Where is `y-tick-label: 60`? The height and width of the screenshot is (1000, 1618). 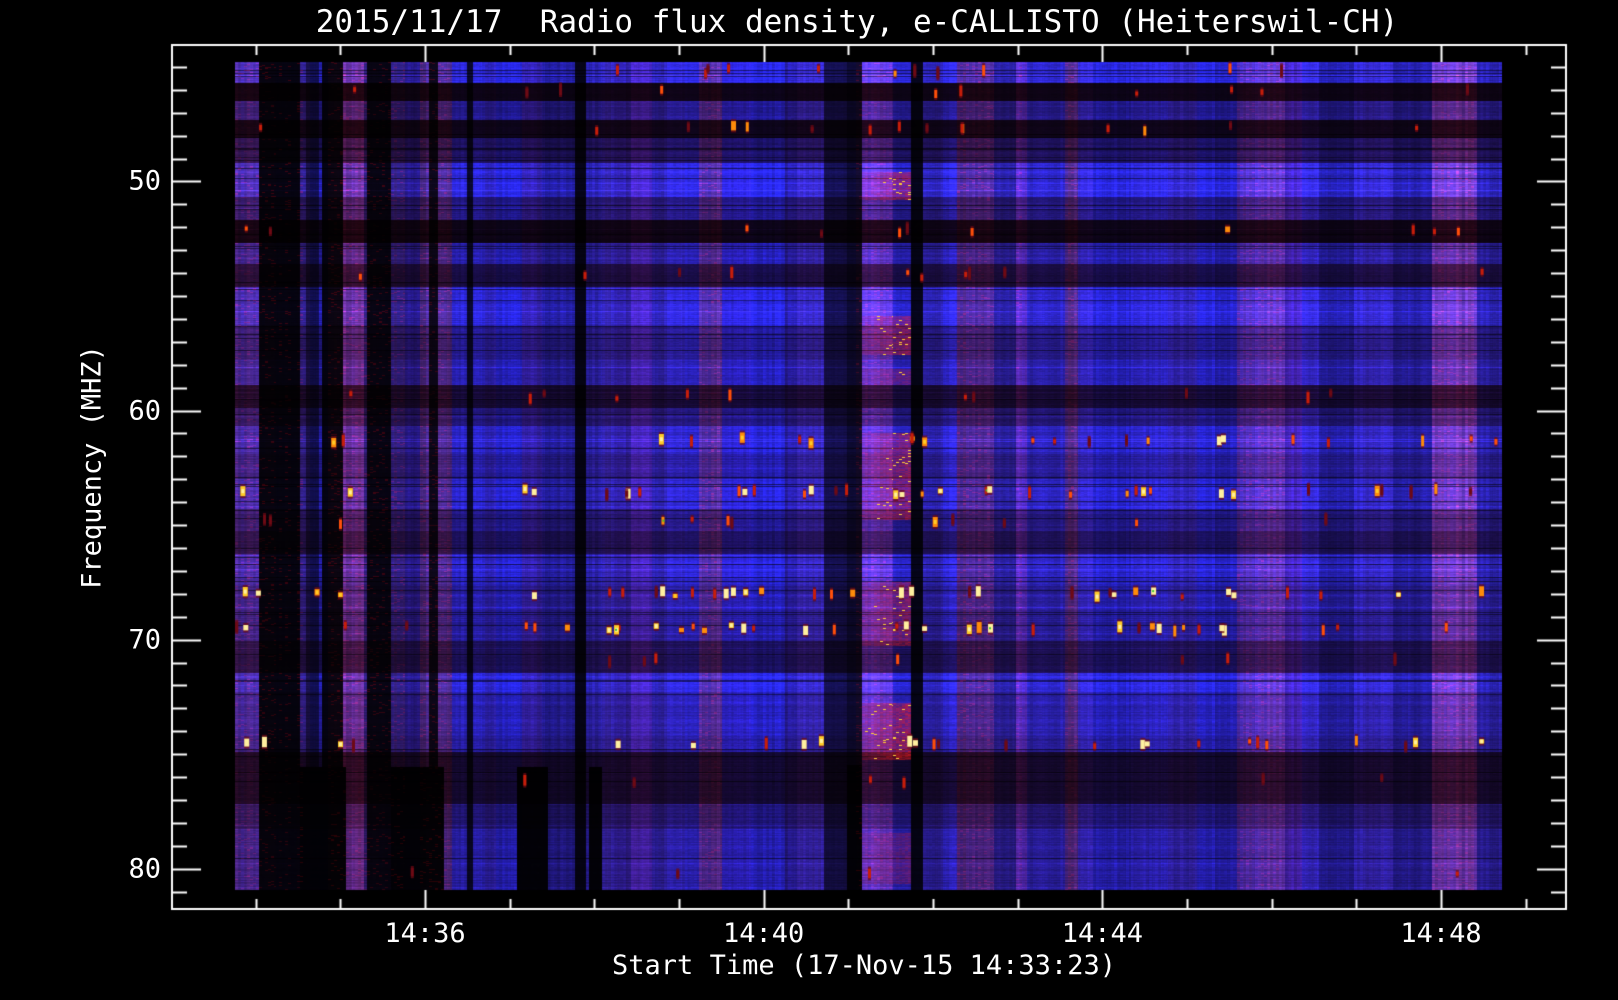 y-tick-label: 60 is located at coordinates (144, 411).